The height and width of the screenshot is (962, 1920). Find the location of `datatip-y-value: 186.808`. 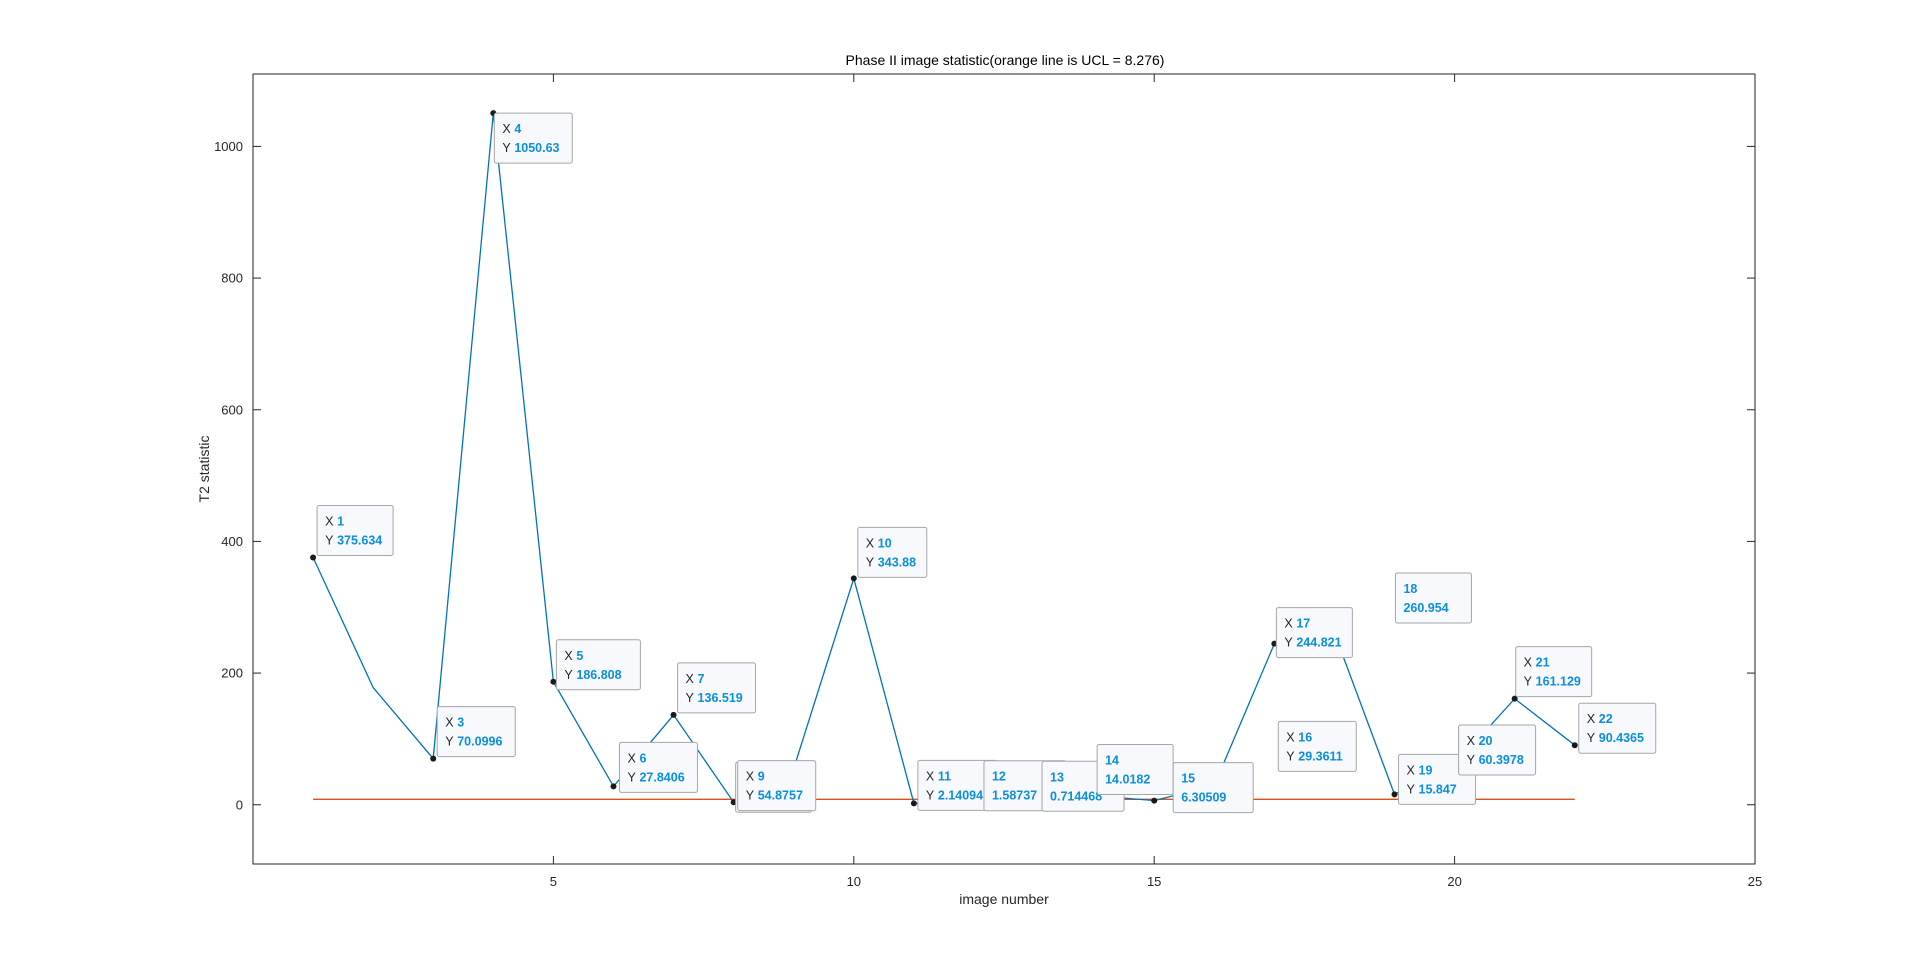

datatip-y-value: 186.808 is located at coordinates (598, 675).